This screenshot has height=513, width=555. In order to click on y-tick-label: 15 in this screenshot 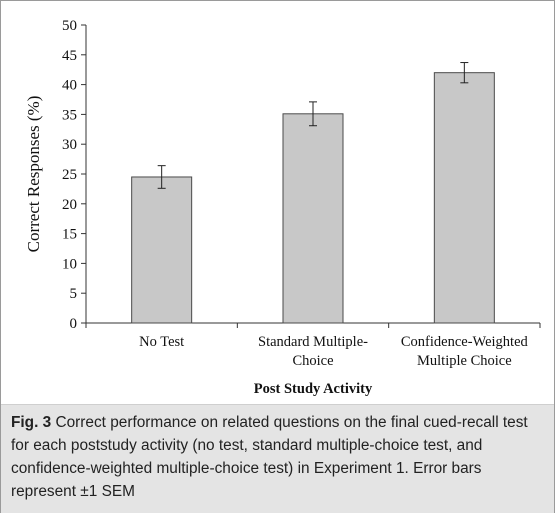, I will do `click(69, 235)`.